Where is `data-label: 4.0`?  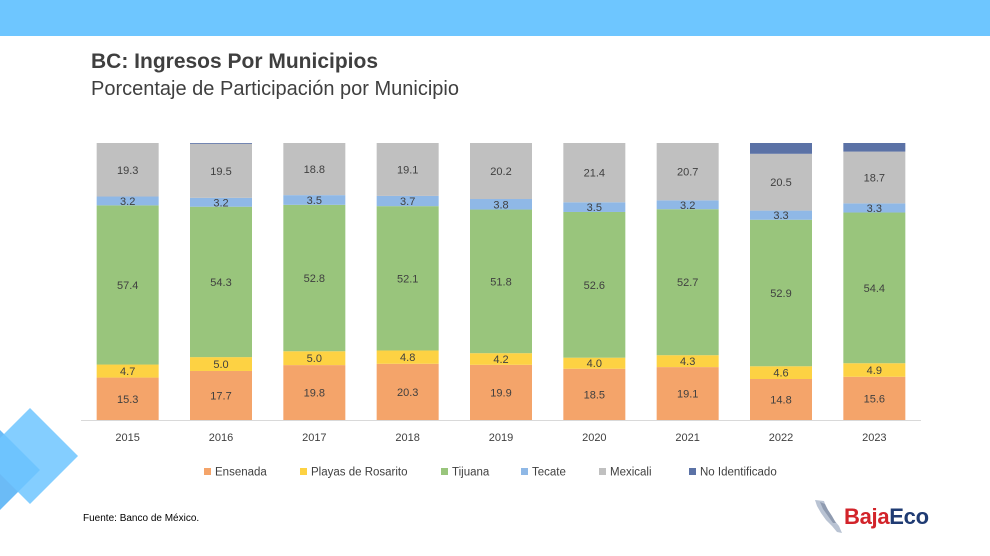 data-label: 4.0 is located at coordinates (594, 364).